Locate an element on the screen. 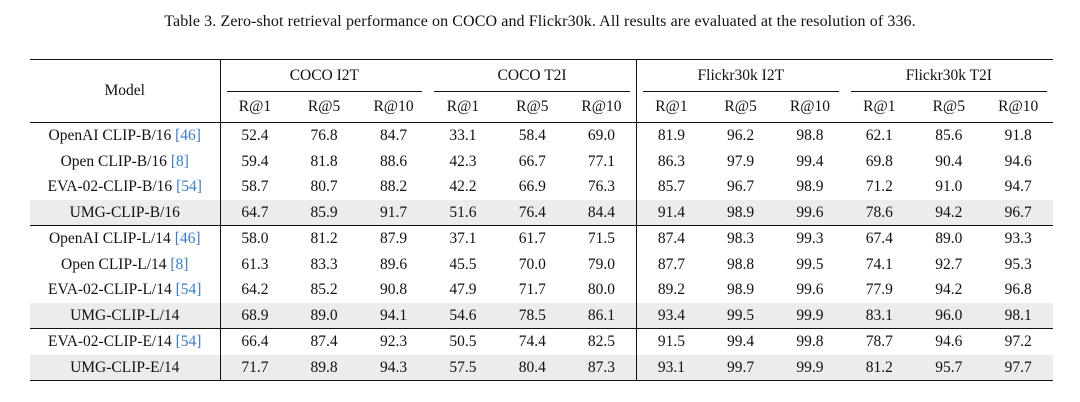 The height and width of the screenshot is (402, 1080). metric-value: 99.8 is located at coordinates (810, 341).